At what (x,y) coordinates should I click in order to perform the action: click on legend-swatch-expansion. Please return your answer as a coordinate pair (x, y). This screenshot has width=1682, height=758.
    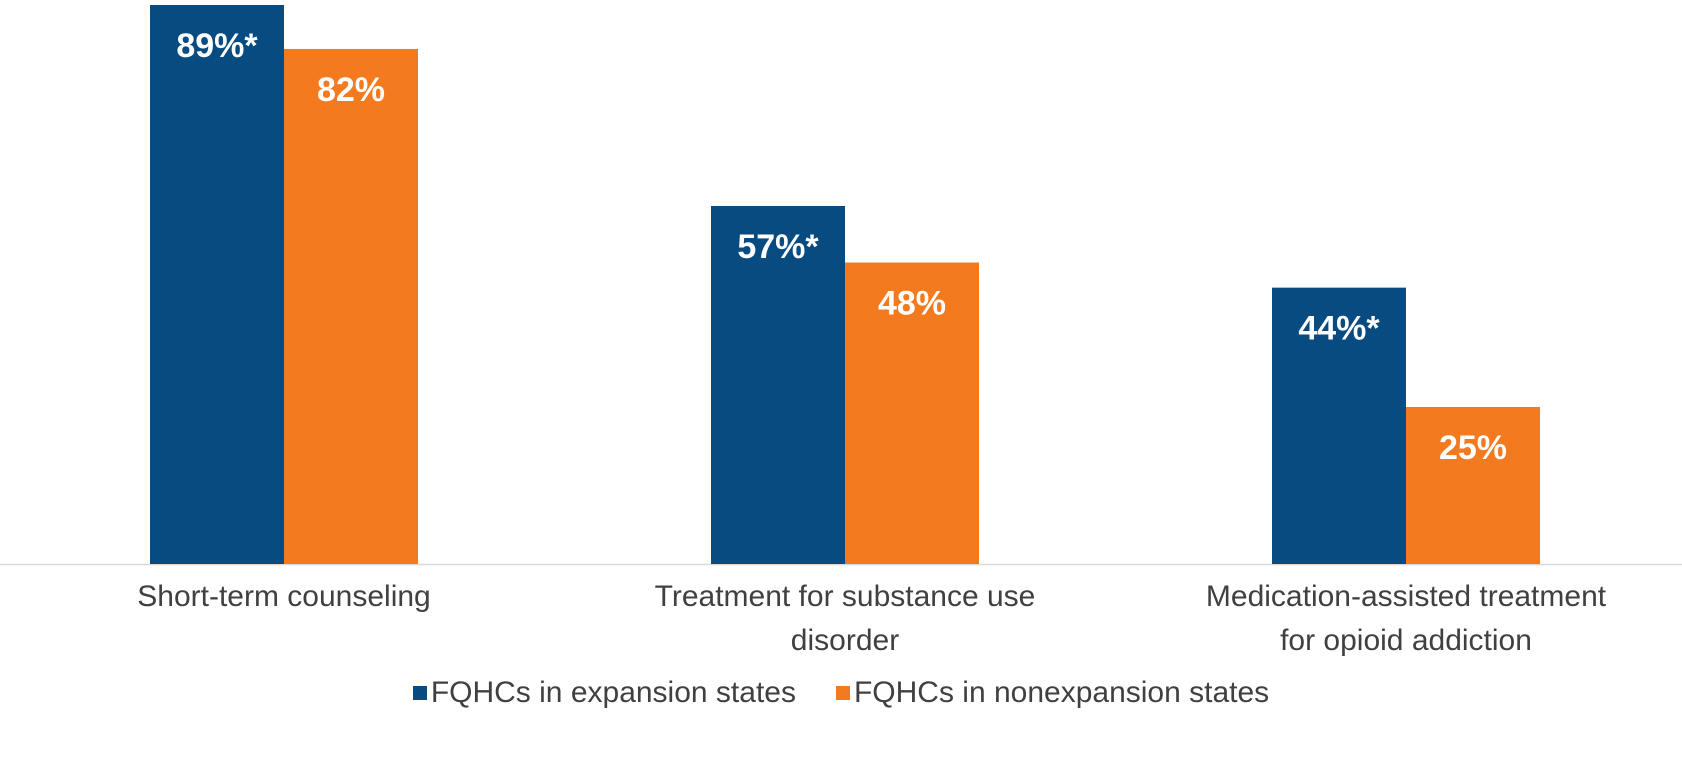
    Looking at the image, I should click on (419, 693).